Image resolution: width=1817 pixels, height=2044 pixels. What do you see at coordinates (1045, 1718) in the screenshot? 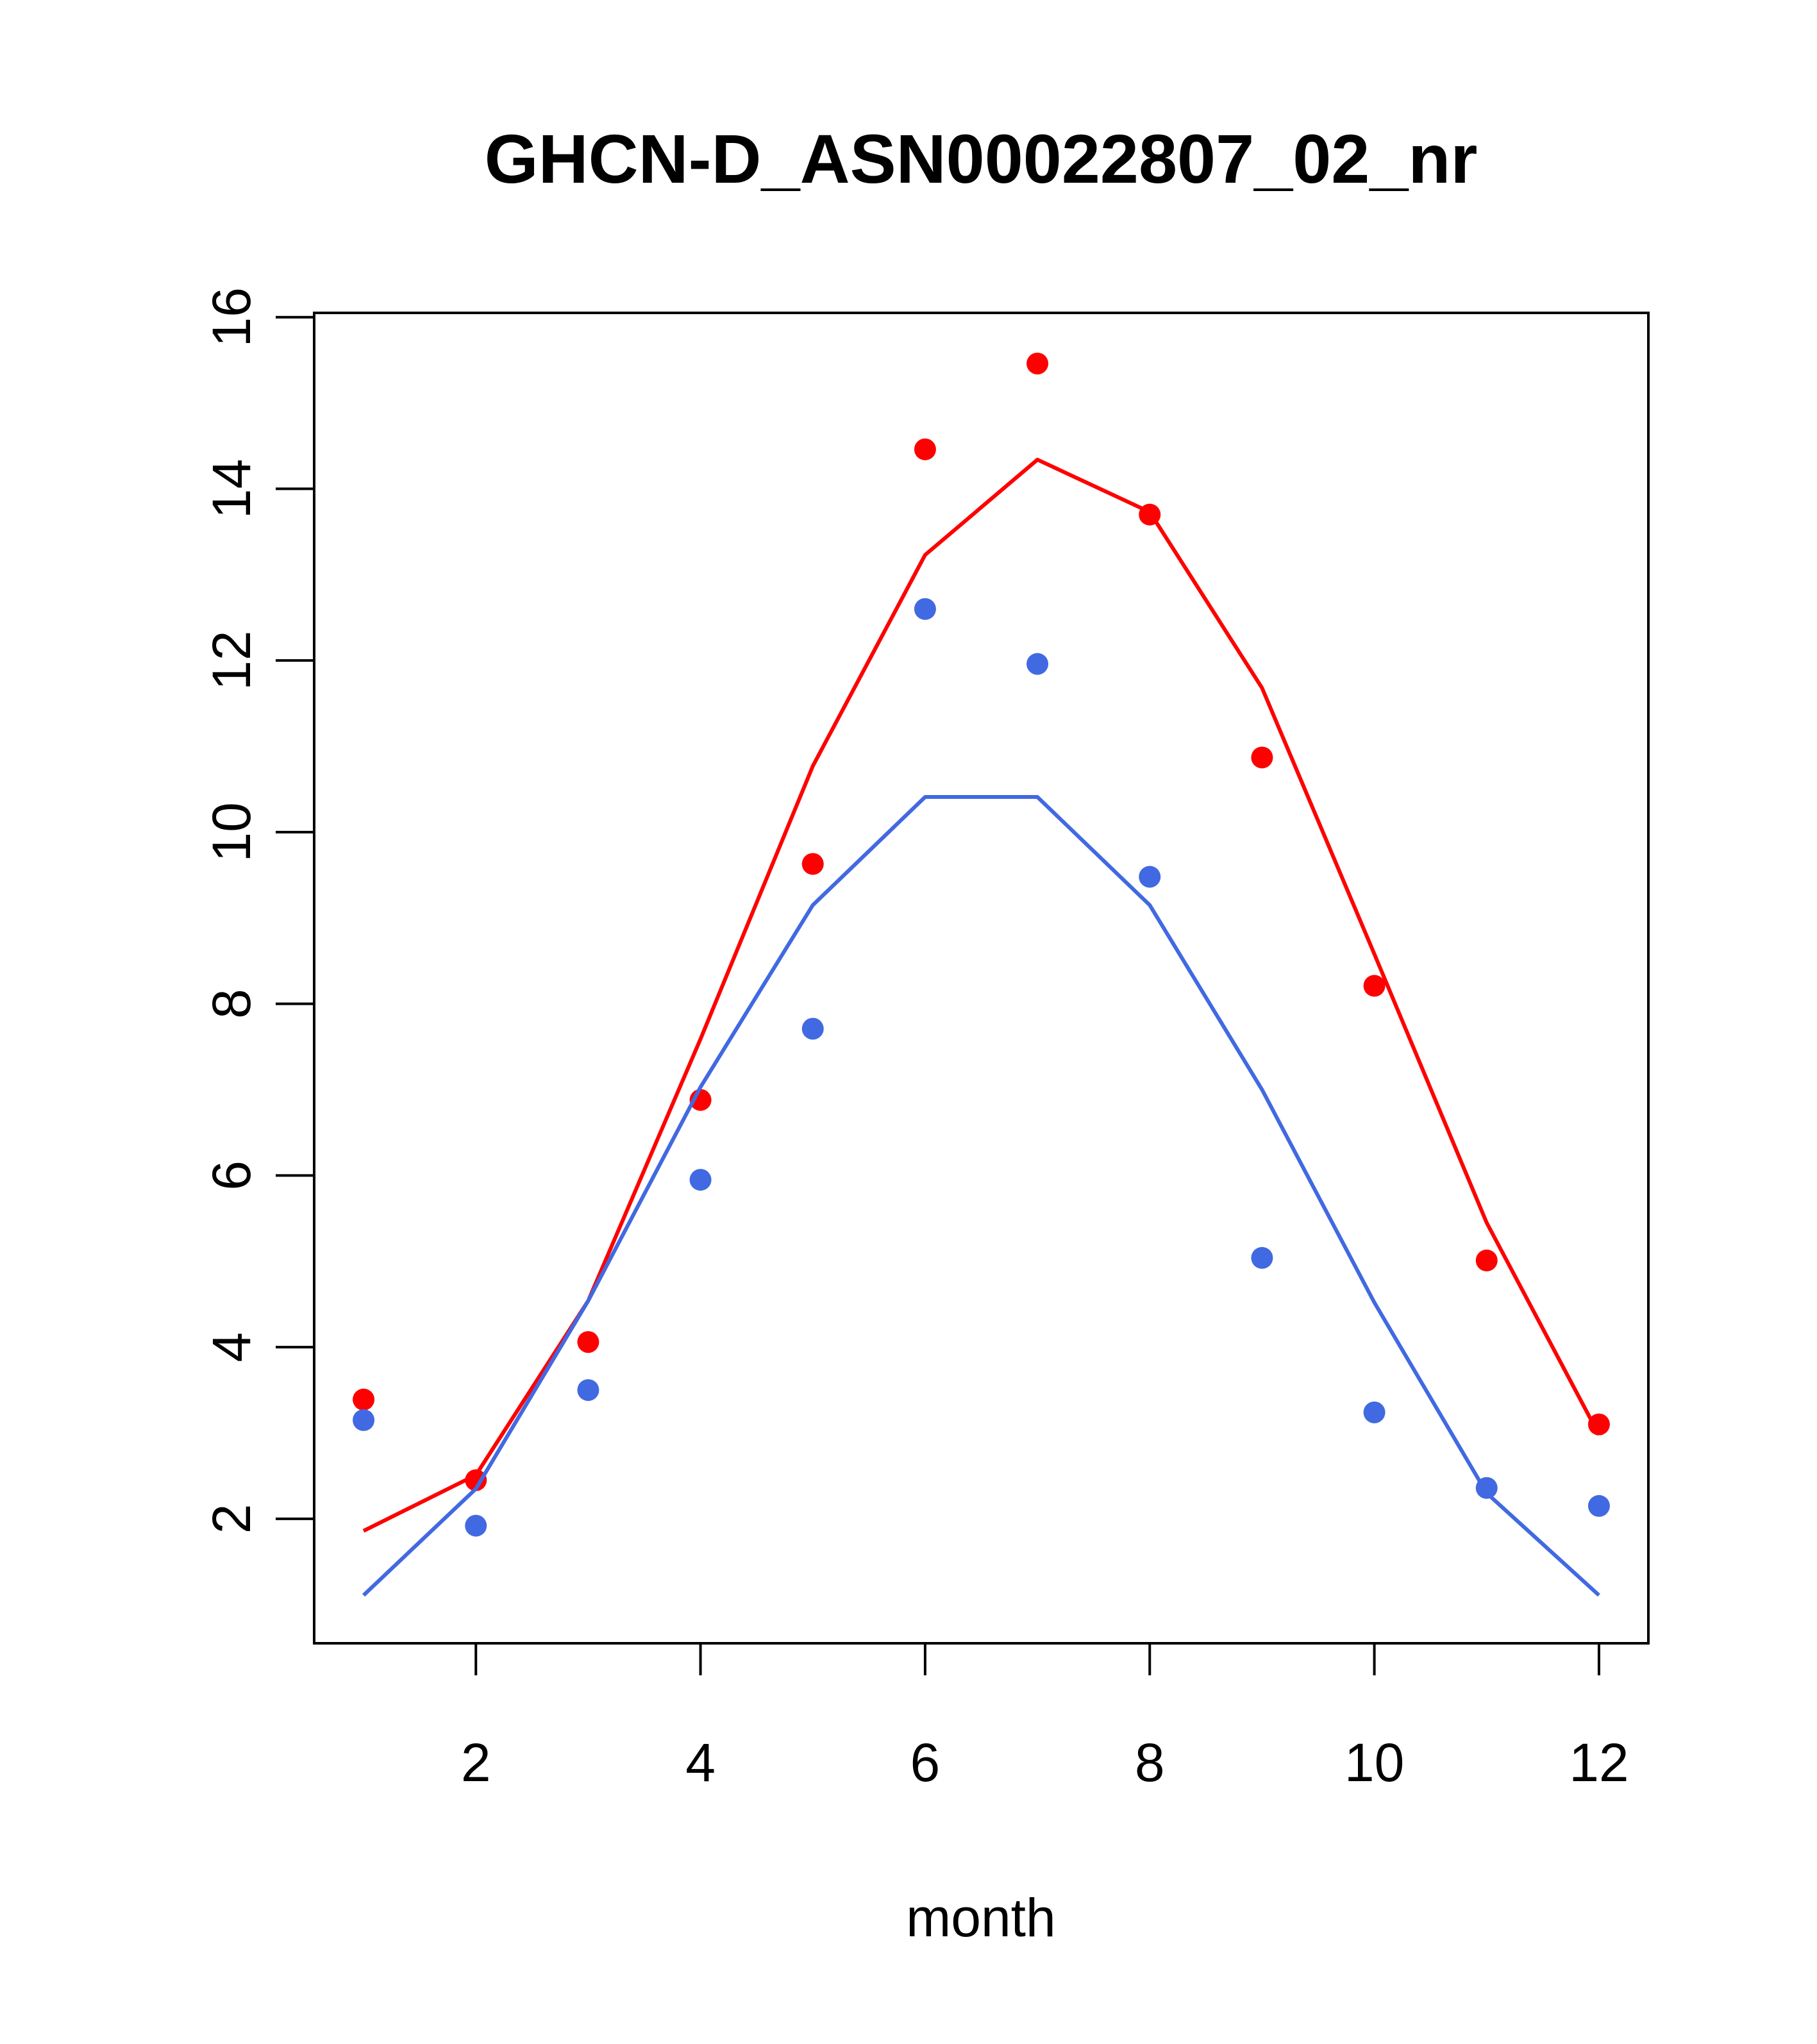
I see `x-axis: 2 4 6 8 10 12` at bounding box center [1045, 1718].